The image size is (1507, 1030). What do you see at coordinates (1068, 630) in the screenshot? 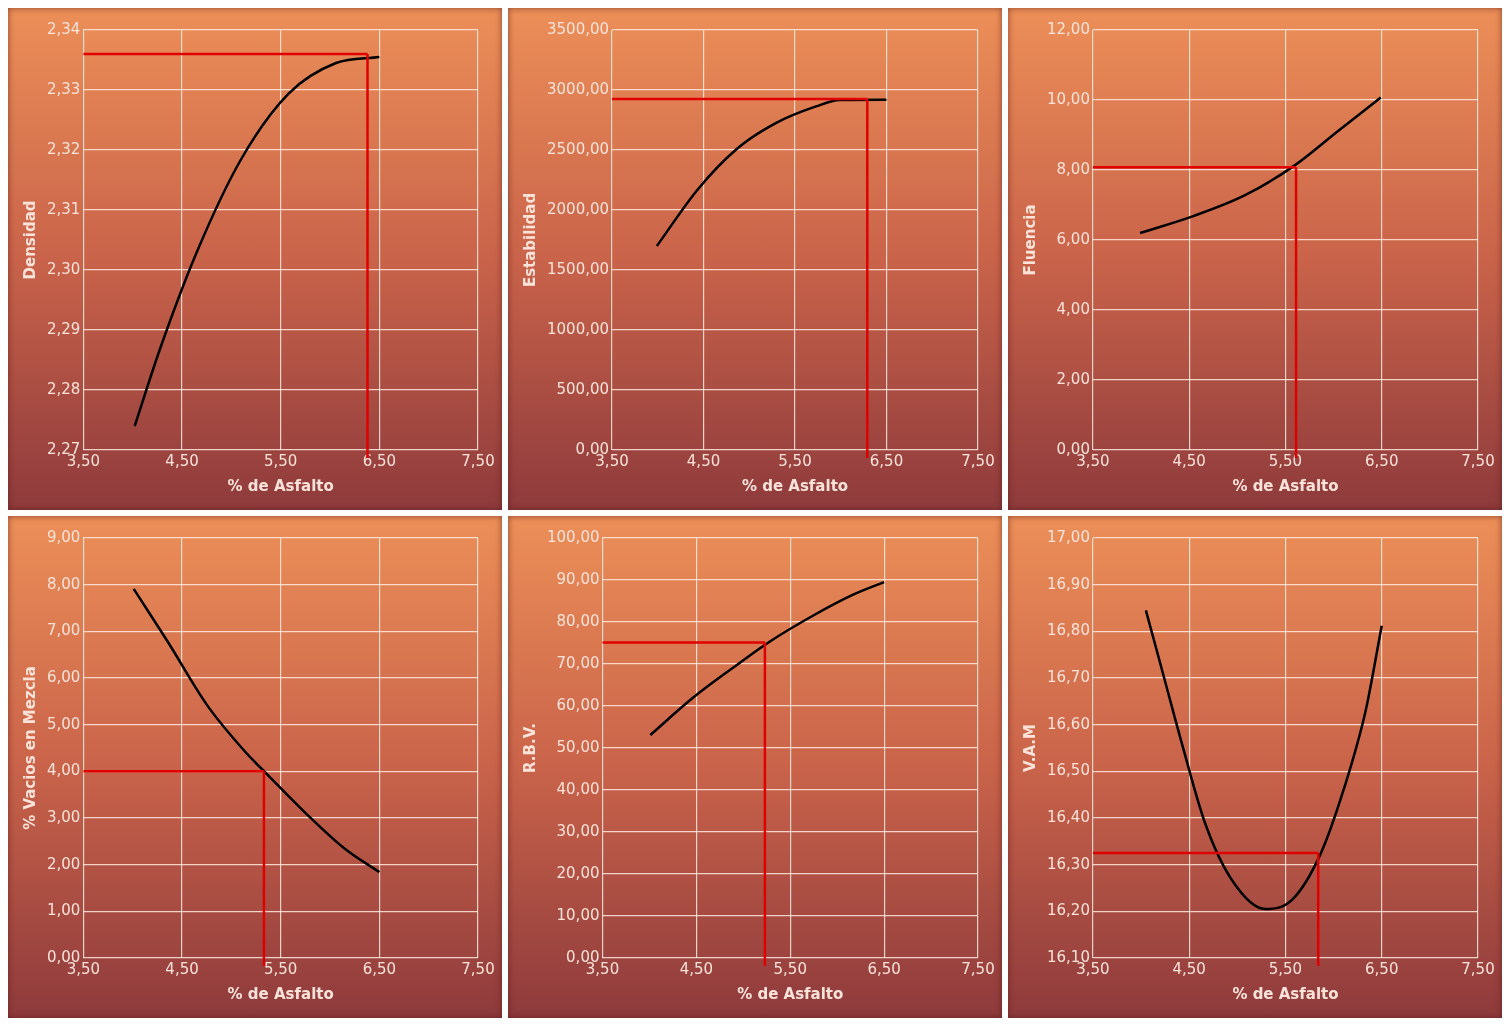
I see `y-tick-label: 16,80` at bounding box center [1068, 630].